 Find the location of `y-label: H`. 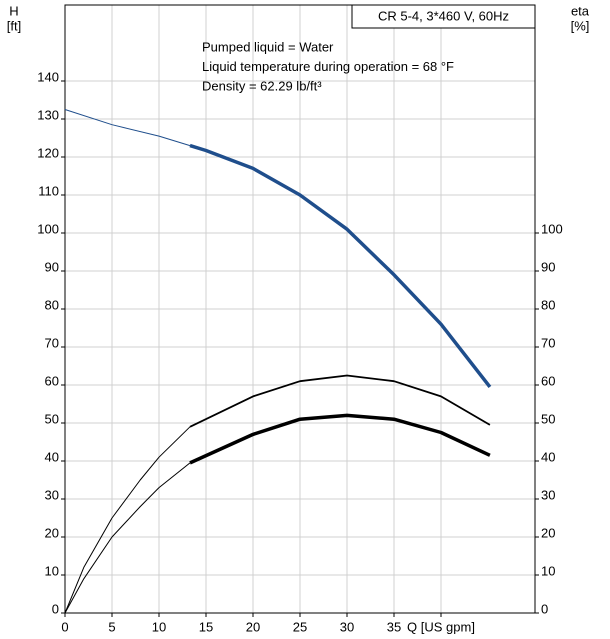

y-label: H is located at coordinates (13, 10).